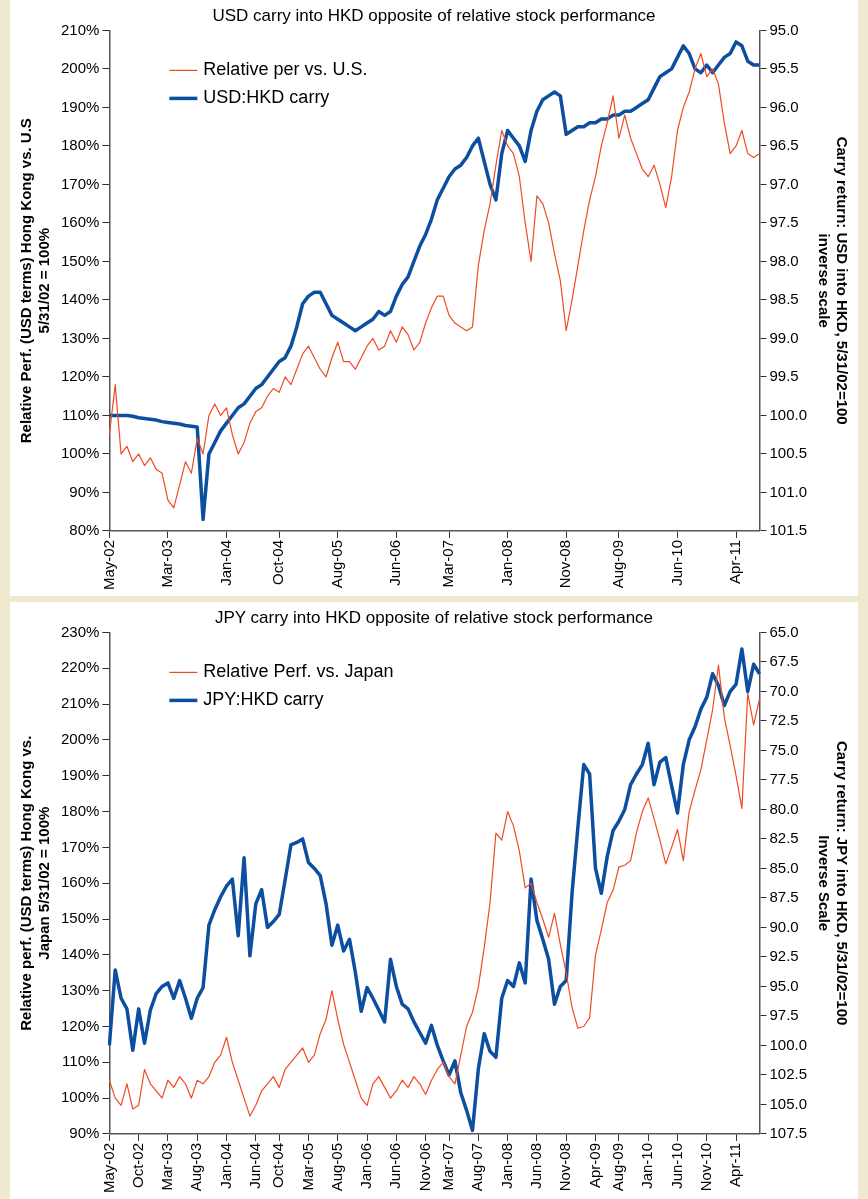 The width and height of the screenshot is (868, 1199). What do you see at coordinates (784, 631) in the screenshot?
I see `y2-tick-label: 65.0` at bounding box center [784, 631].